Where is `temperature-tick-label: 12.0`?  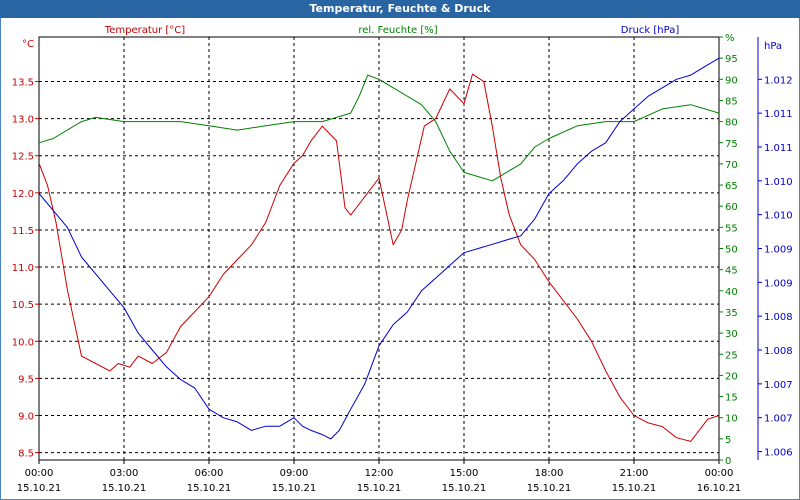 temperature-tick-label: 12.0 is located at coordinates (23, 194).